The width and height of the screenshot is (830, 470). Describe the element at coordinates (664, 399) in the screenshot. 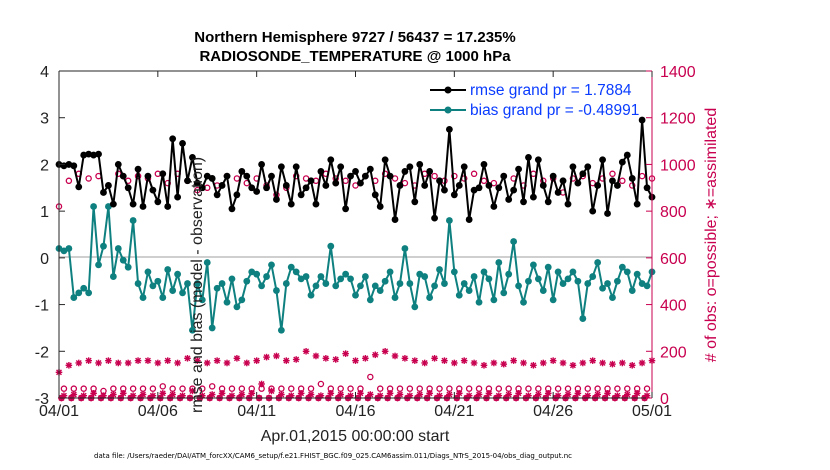

I see `y-right-tick-label: 0` at that location.